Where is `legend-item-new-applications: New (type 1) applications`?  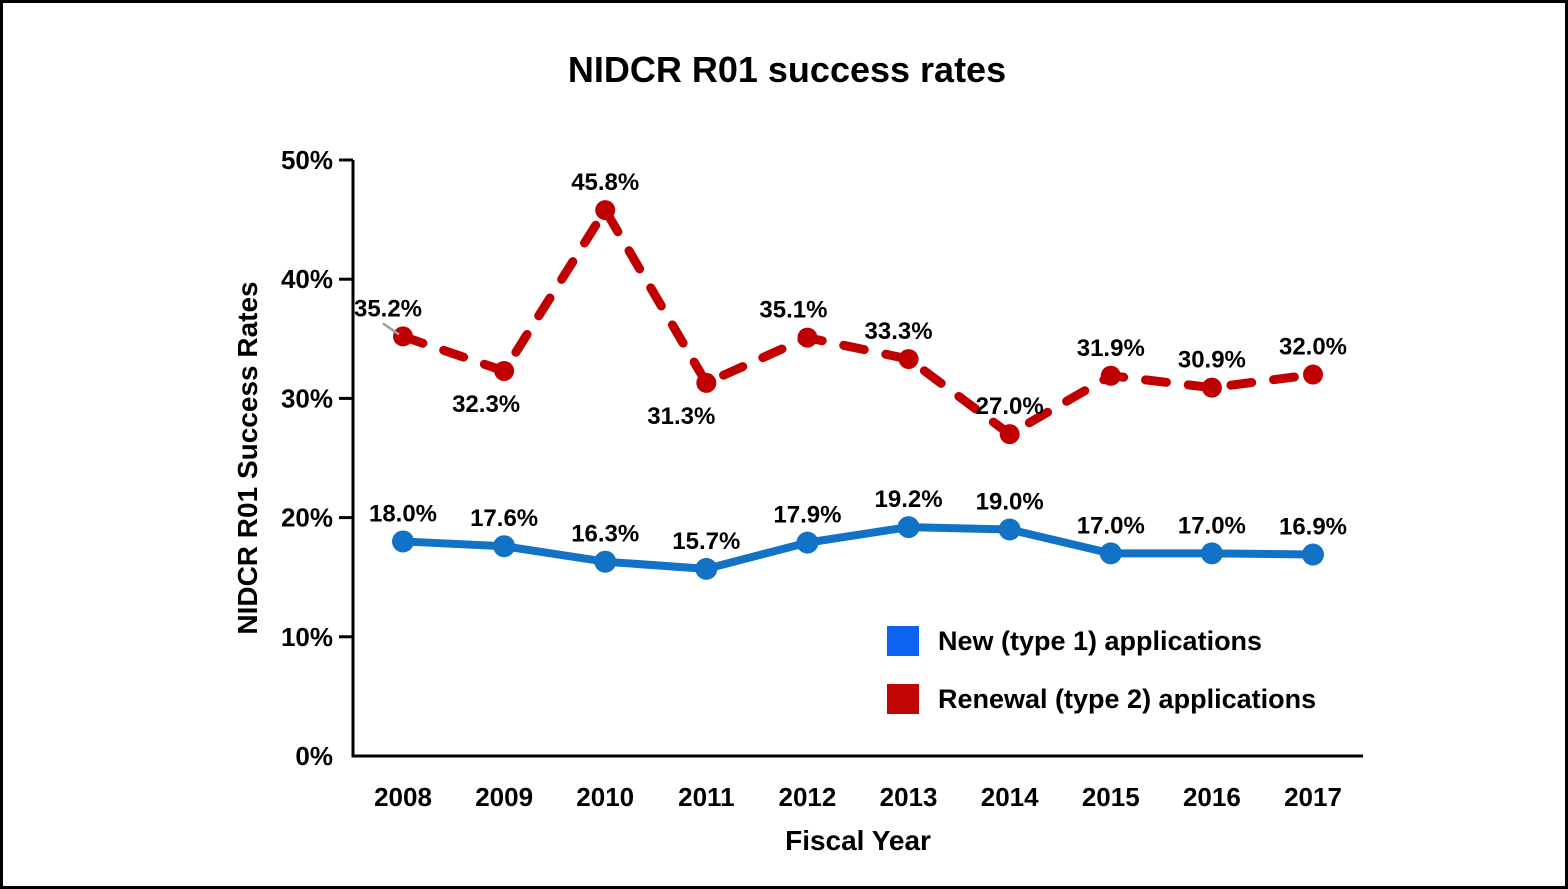
legend-item-new-applications: New (type 1) applications is located at coordinates (1101, 641).